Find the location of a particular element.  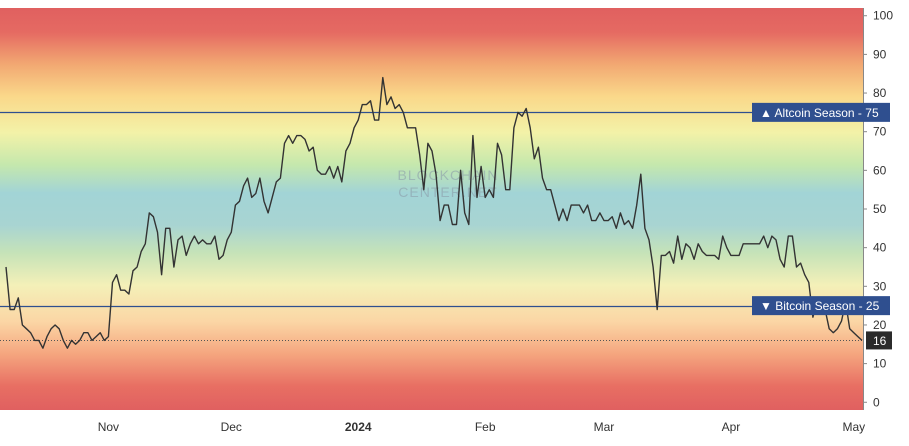

current-value-badge-bg is located at coordinates (879, 340).